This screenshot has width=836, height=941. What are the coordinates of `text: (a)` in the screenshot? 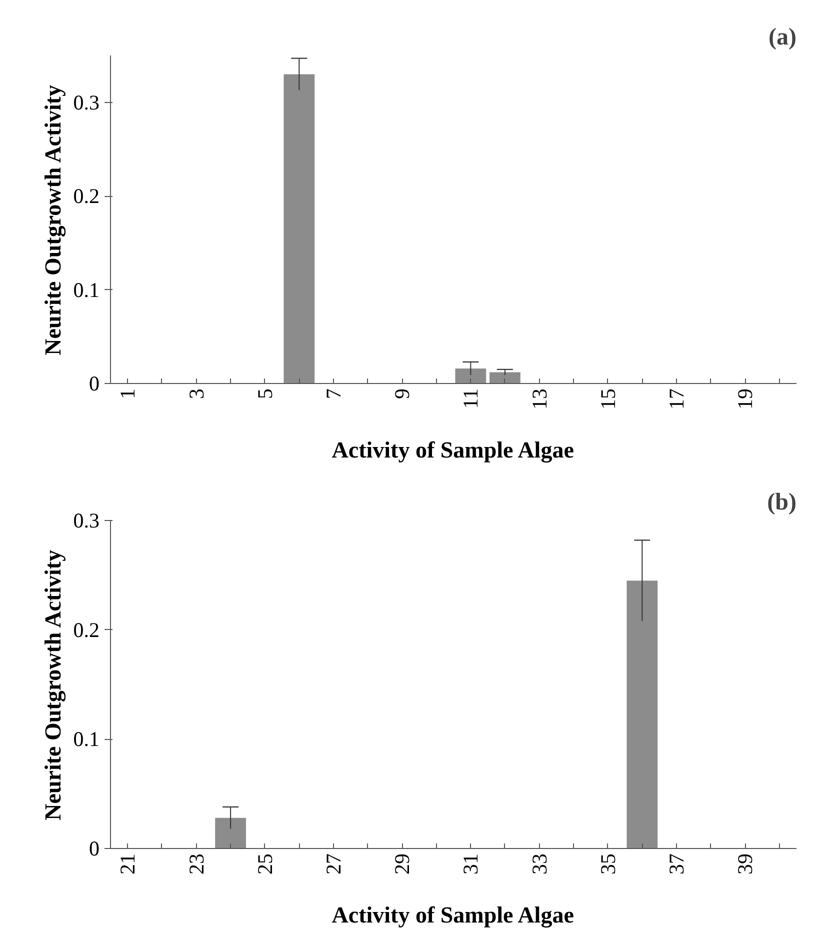 It's located at (782, 37).